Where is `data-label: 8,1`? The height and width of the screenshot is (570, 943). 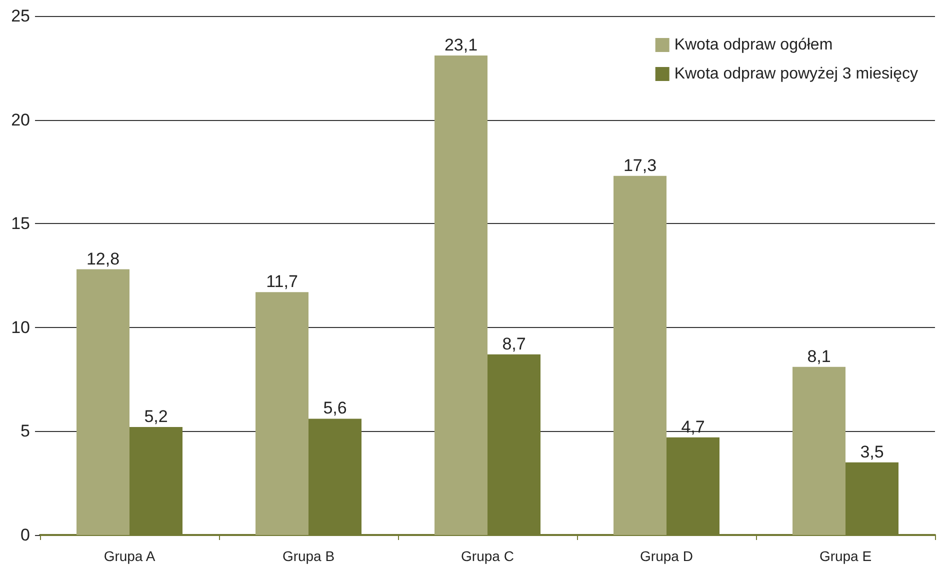
data-label: 8,1 is located at coordinates (819, 356).